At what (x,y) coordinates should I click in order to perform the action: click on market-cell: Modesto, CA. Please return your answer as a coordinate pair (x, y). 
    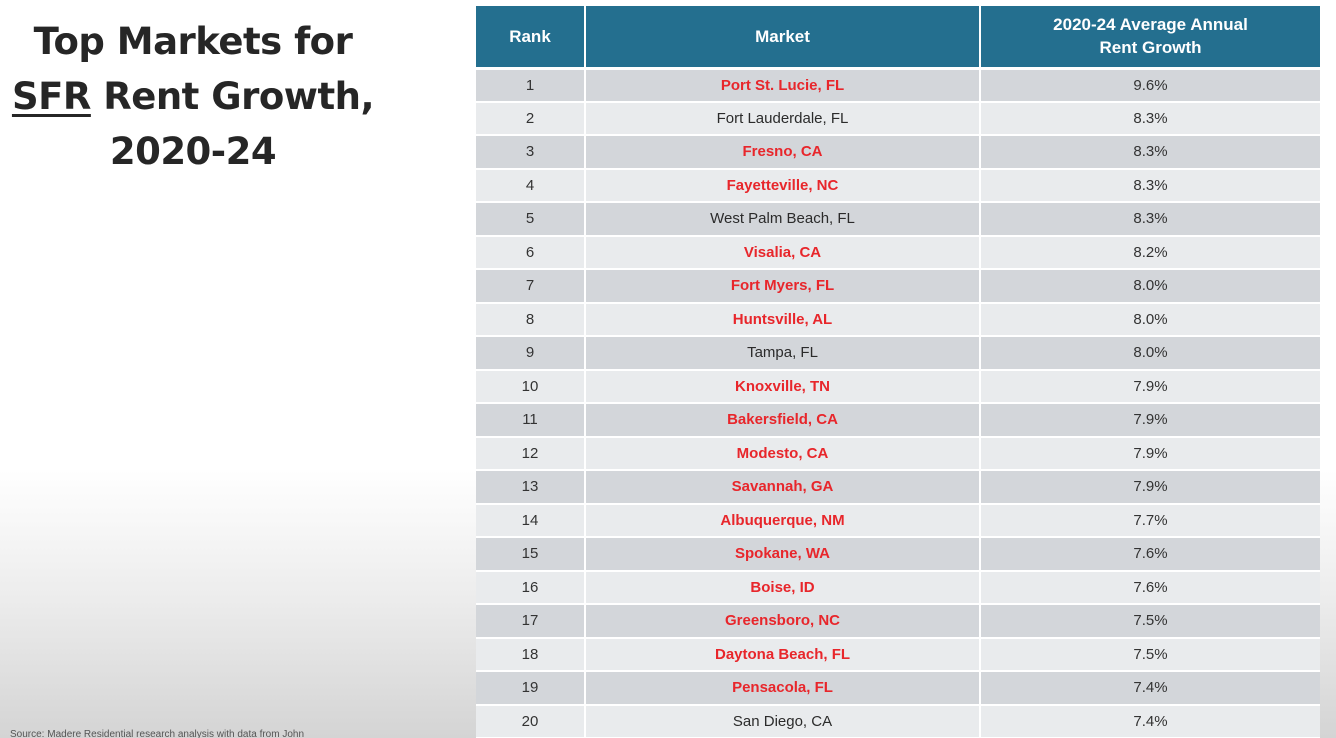
    Looking at the image, I should click on (783, 453).